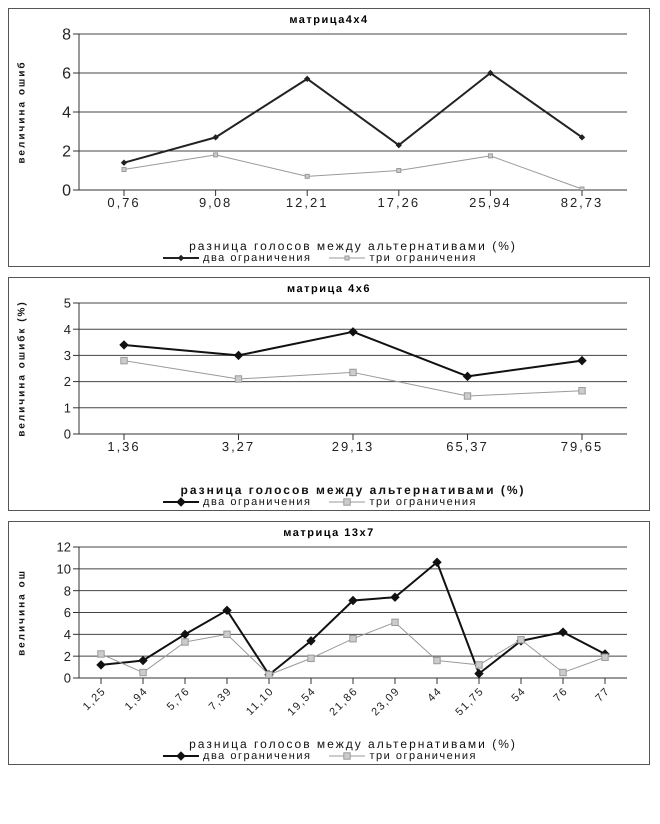 The image size is (660, 824). I want to click on x-tick-label: 25,94, so click(490, 202).